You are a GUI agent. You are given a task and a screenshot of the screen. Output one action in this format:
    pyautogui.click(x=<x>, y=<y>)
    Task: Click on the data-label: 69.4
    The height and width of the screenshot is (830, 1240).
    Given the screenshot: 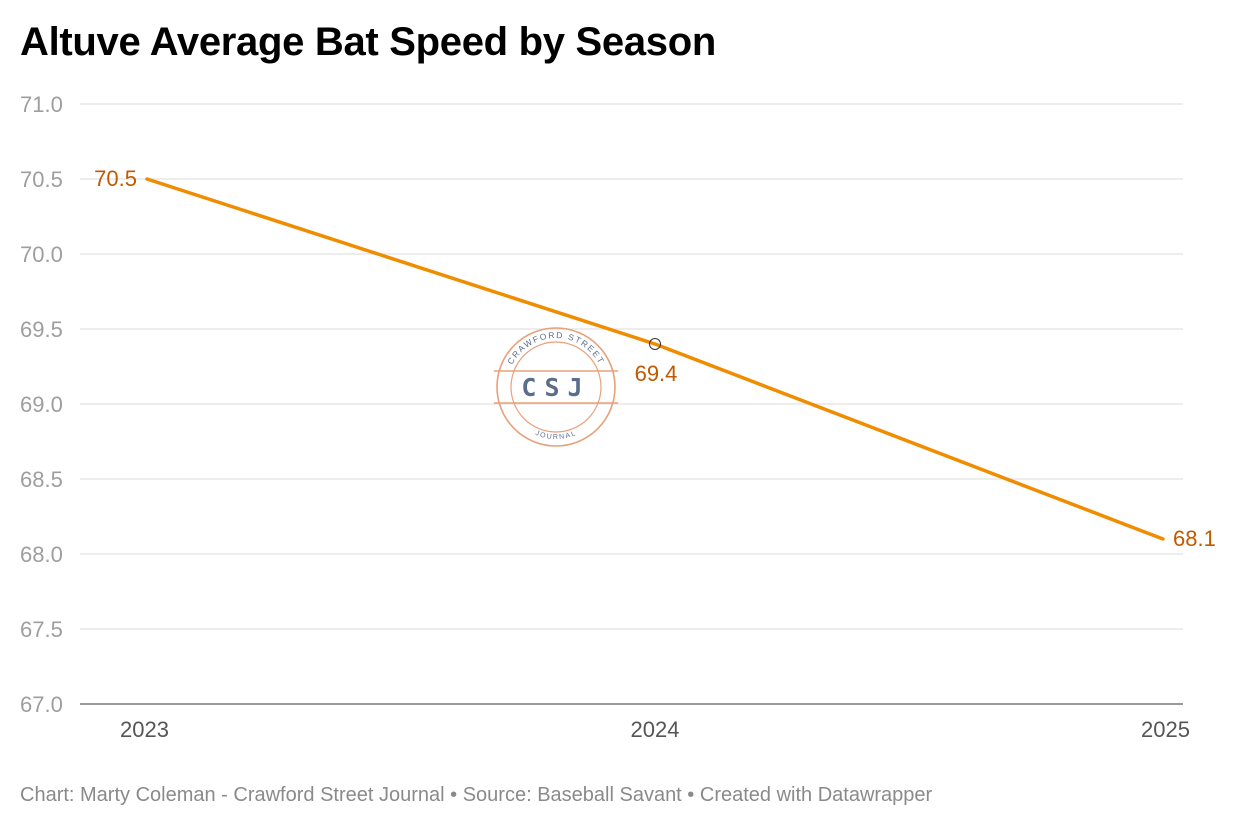 What is the action you would take?
    pyautogui.click(x=656, y=373)
    